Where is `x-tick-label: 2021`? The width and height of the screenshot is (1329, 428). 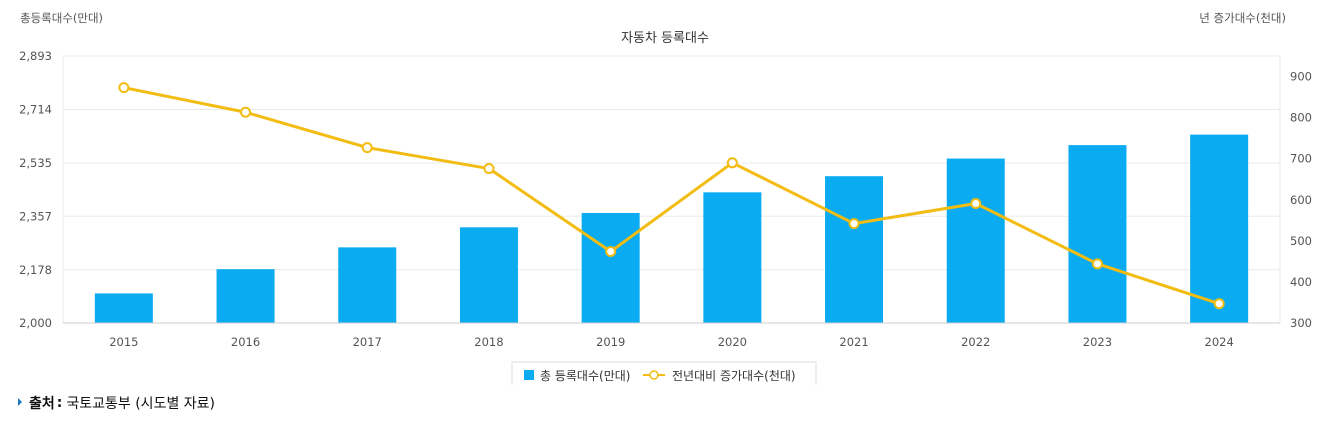 x-tick-label: 2021 is located at coordinates (853, 342).